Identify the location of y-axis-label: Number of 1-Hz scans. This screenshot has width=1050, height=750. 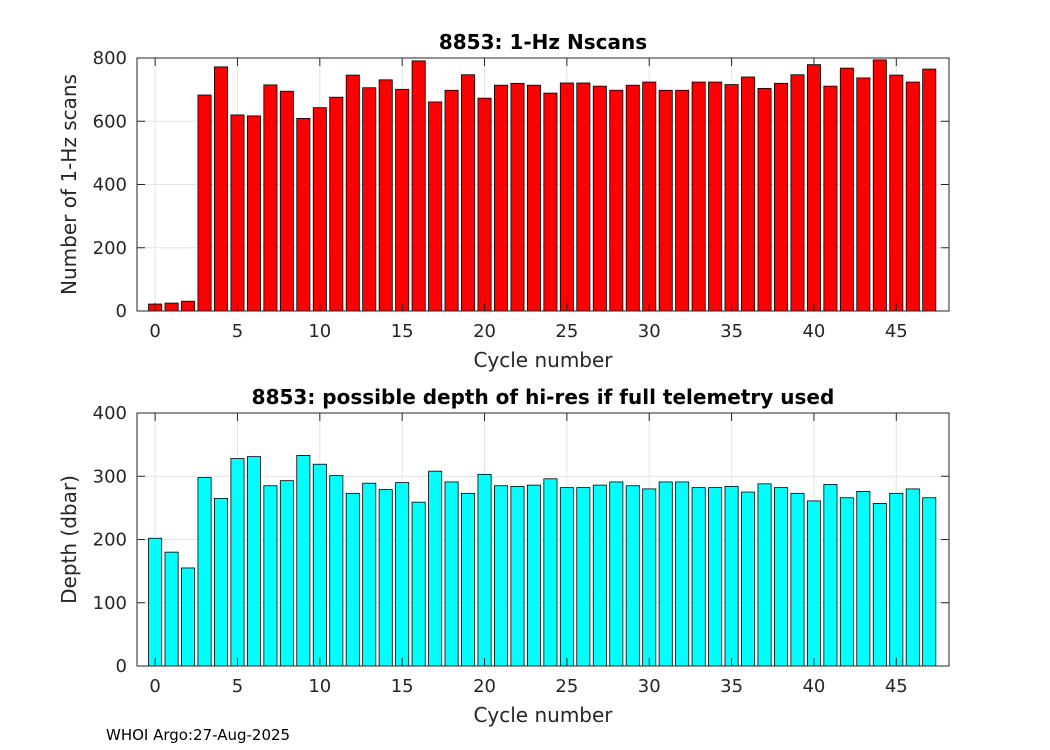
(69, 184).